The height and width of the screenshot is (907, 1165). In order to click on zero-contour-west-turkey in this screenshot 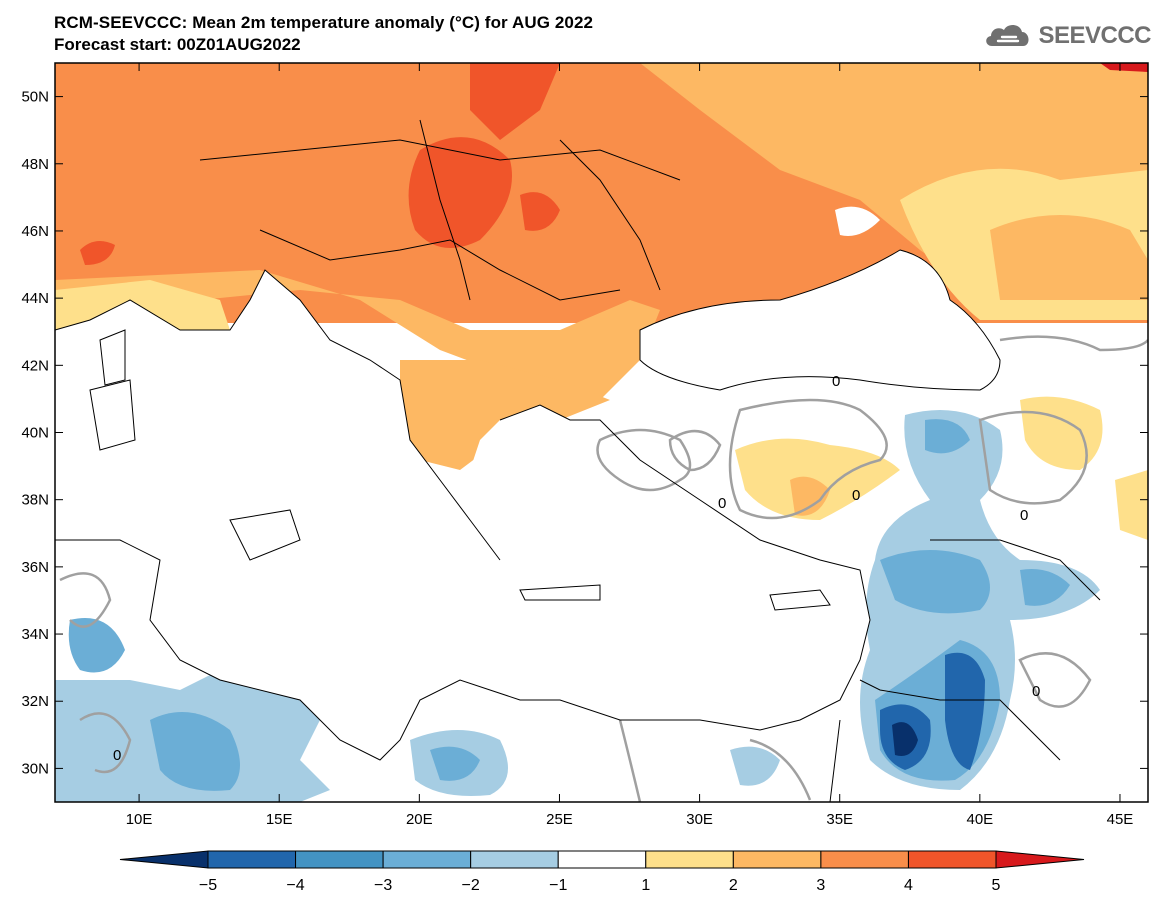, I will do `click(695, 451)`.